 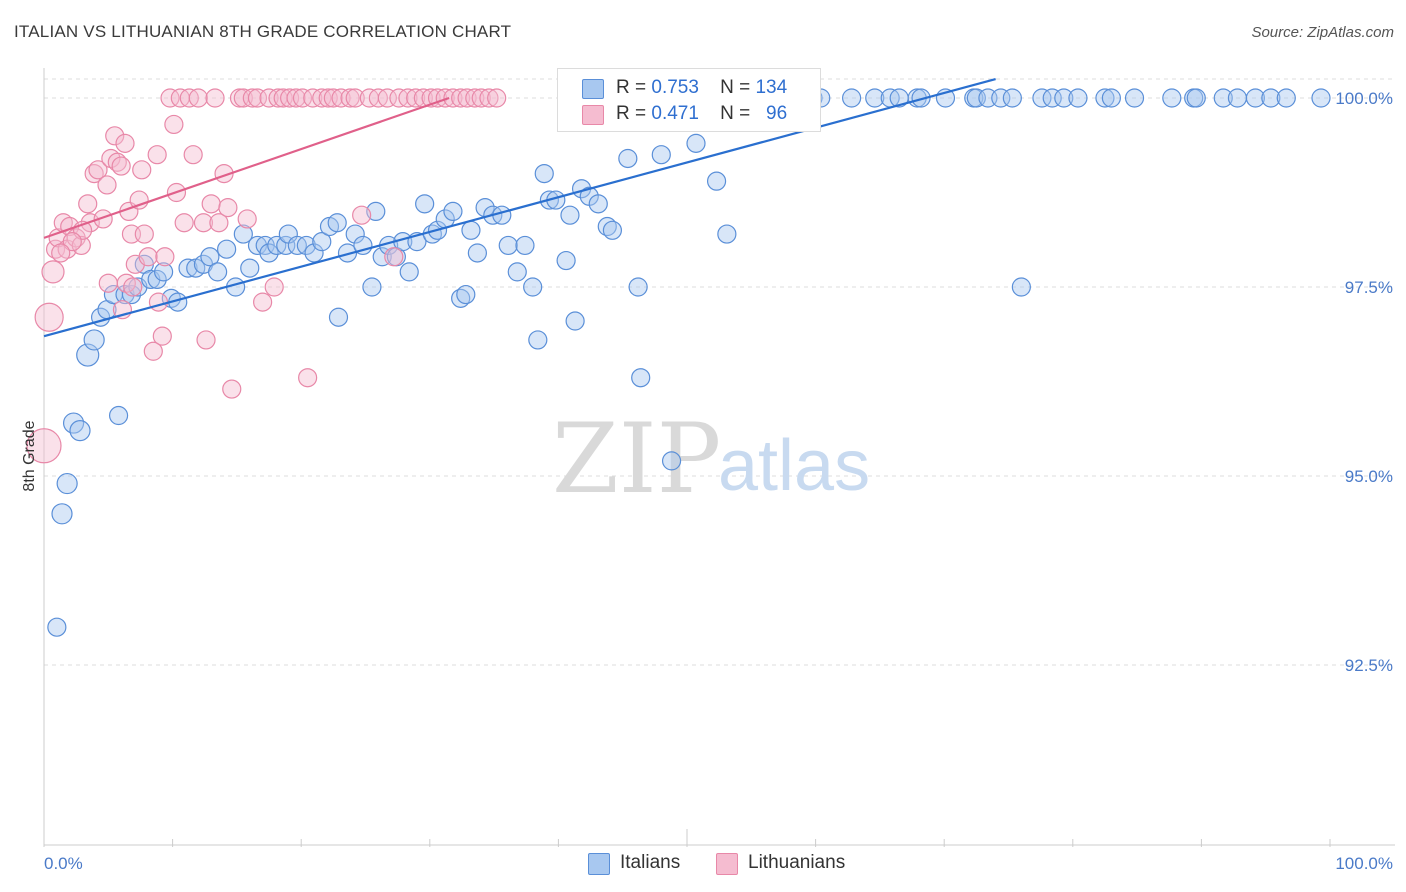 What do you see at coordinates (777, 113) in the screenshot?
I see `legend-n-value: 96` at bounding box center [777, 113].